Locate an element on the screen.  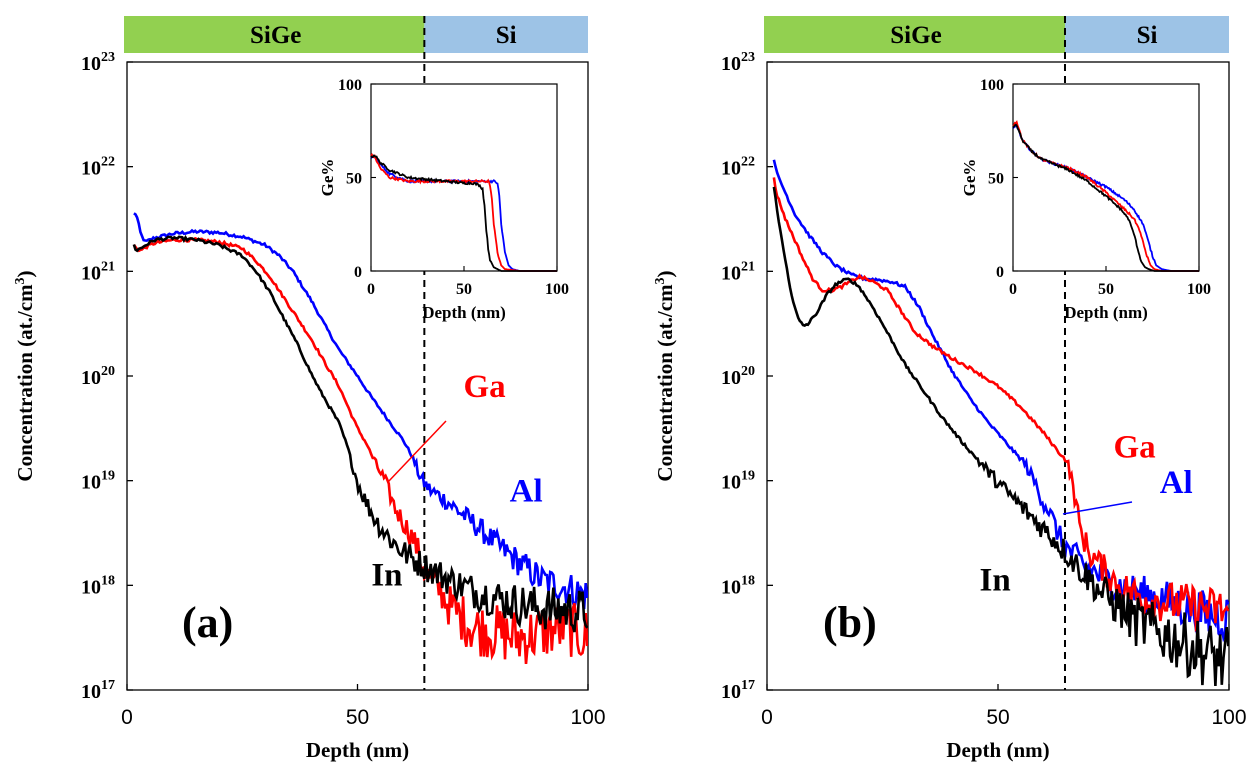
inset-frame is located at coordinates (1106, 177).